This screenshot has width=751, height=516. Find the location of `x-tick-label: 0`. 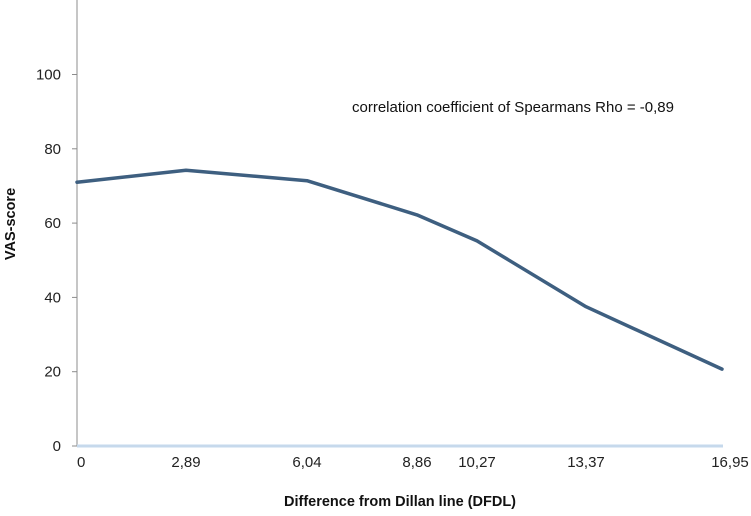

x-tick-label: 0 is located at coordinates (81, 462).